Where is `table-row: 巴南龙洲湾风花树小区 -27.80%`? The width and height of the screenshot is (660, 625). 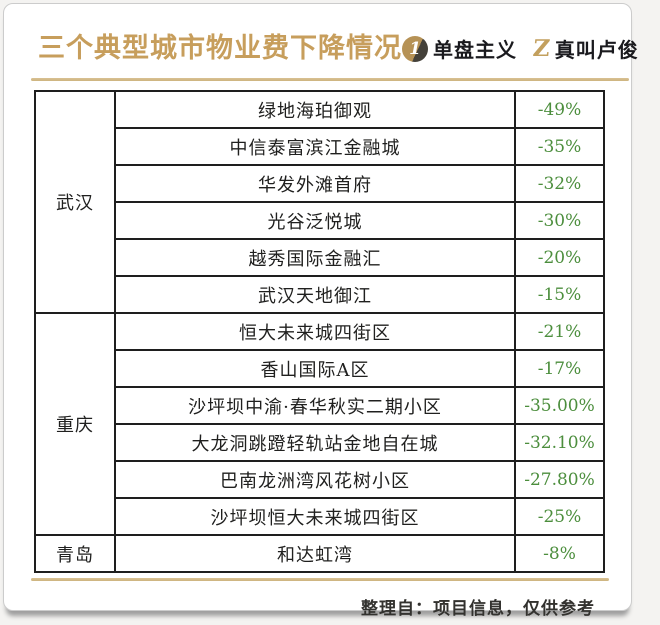 table-row: 巴南龙洲湾风花树小区 -27.80% is located at coordinates (320, 479).